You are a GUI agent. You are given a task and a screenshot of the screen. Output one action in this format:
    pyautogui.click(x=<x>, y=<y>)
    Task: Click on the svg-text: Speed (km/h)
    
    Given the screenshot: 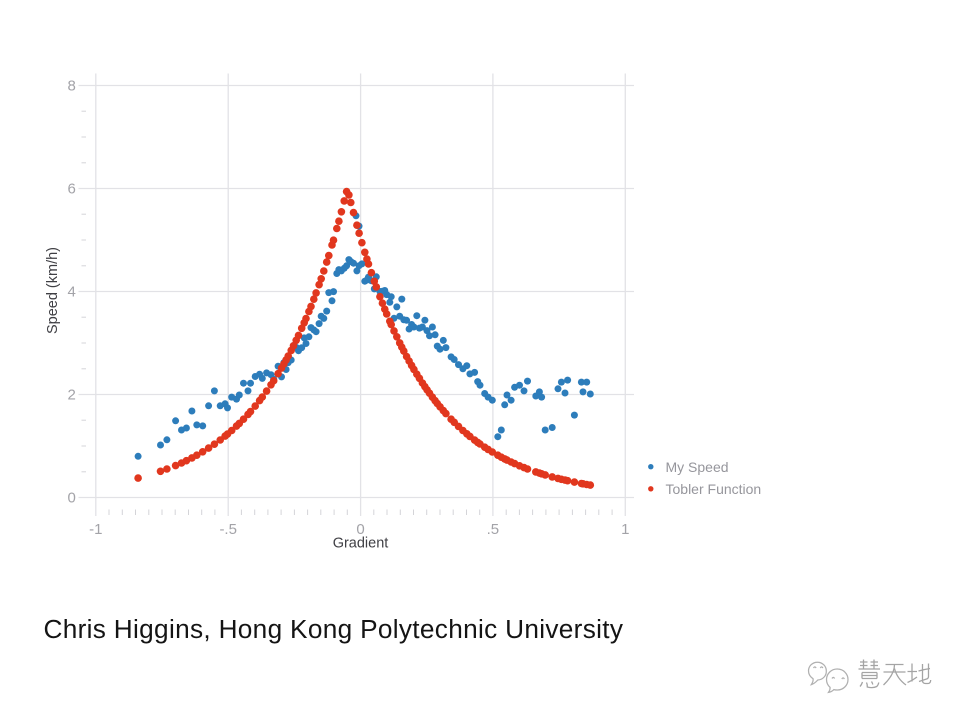 What is the action you would take?
    pyautogui.click(x=53, y=290)
    